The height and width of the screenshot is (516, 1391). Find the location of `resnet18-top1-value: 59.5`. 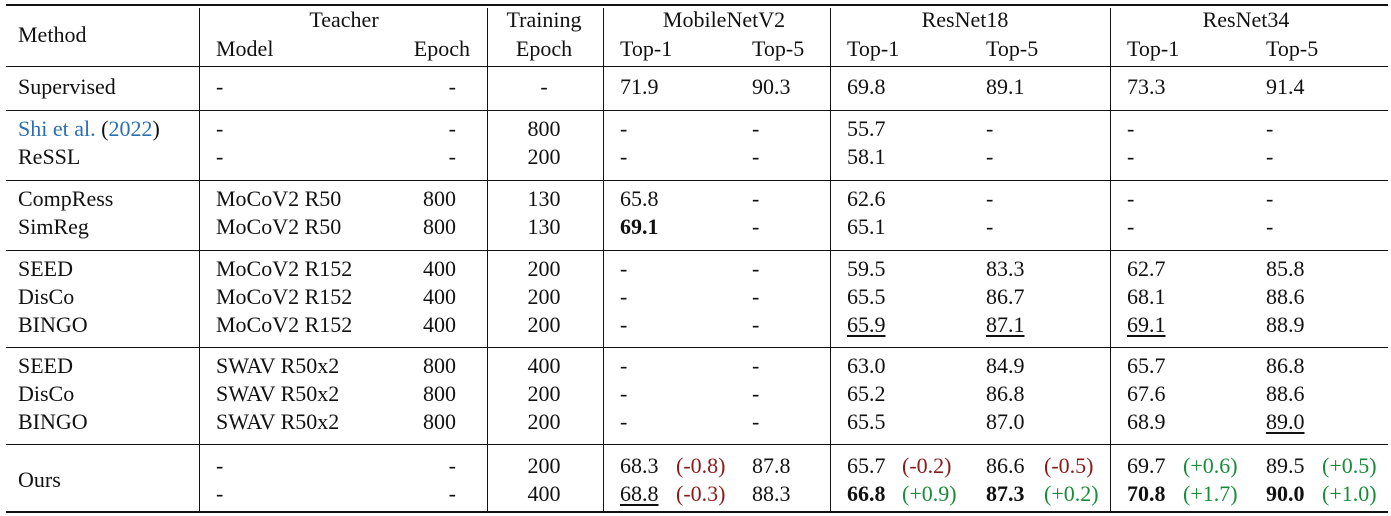

resnet18-top1-value: 59.5 is located at coordinates (866, 268).